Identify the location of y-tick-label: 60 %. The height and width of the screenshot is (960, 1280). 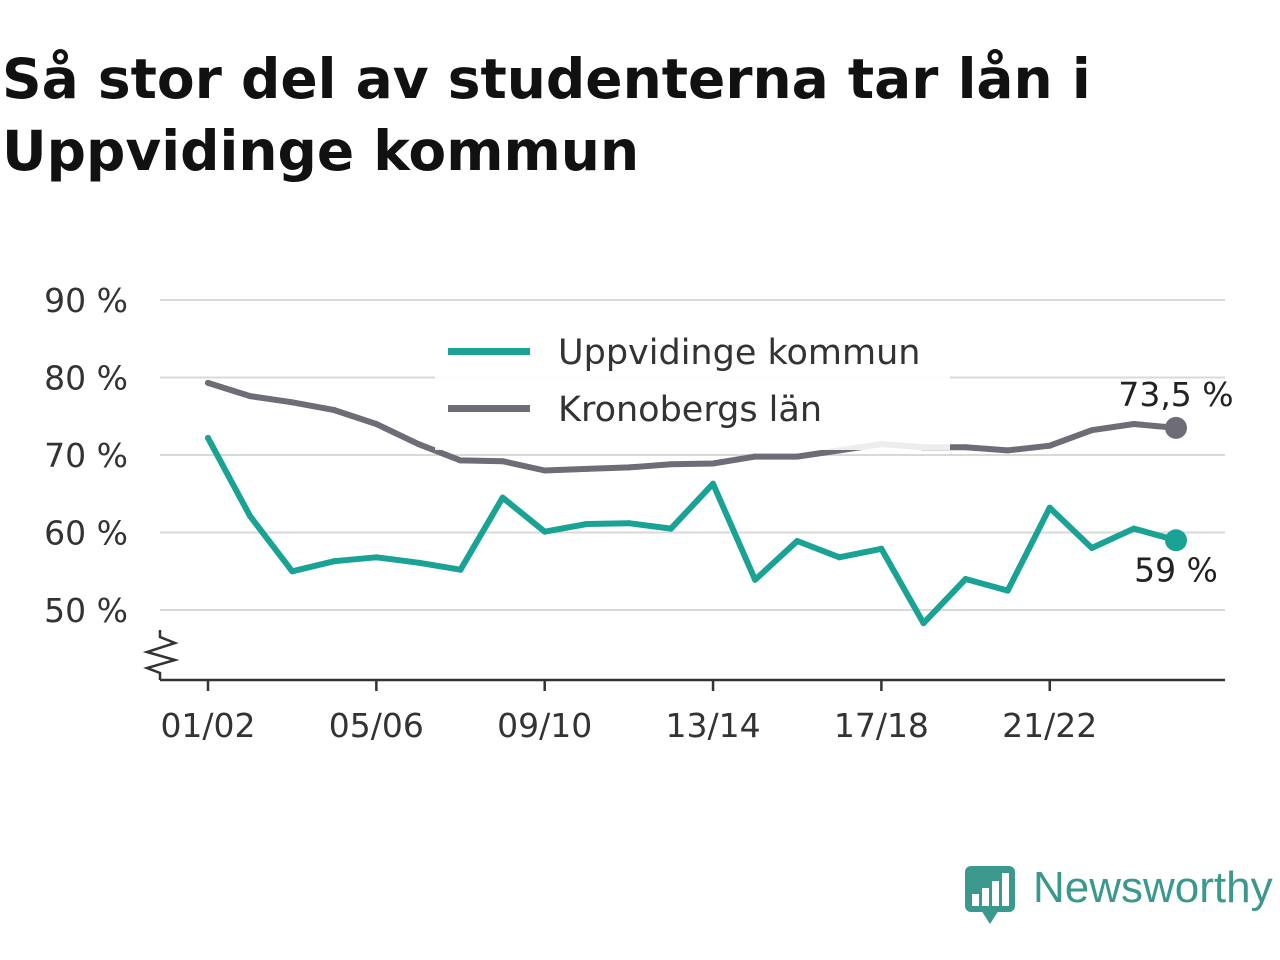
(86, 533).